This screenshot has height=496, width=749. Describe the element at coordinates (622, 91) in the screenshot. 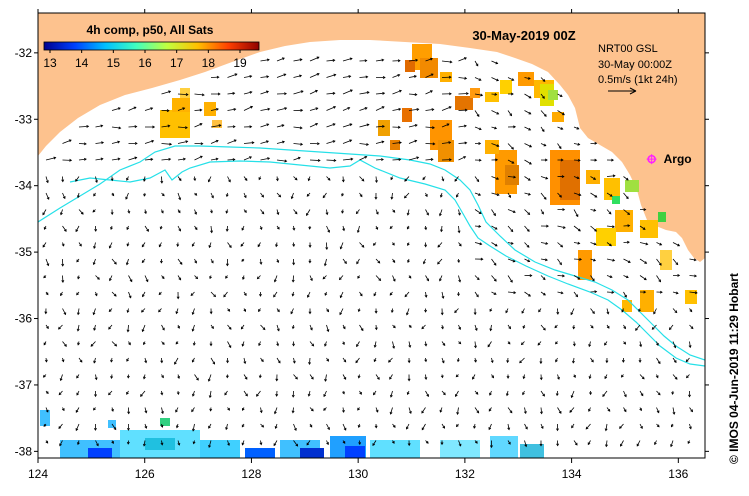

I see `scale-arrow-icon` at that location.